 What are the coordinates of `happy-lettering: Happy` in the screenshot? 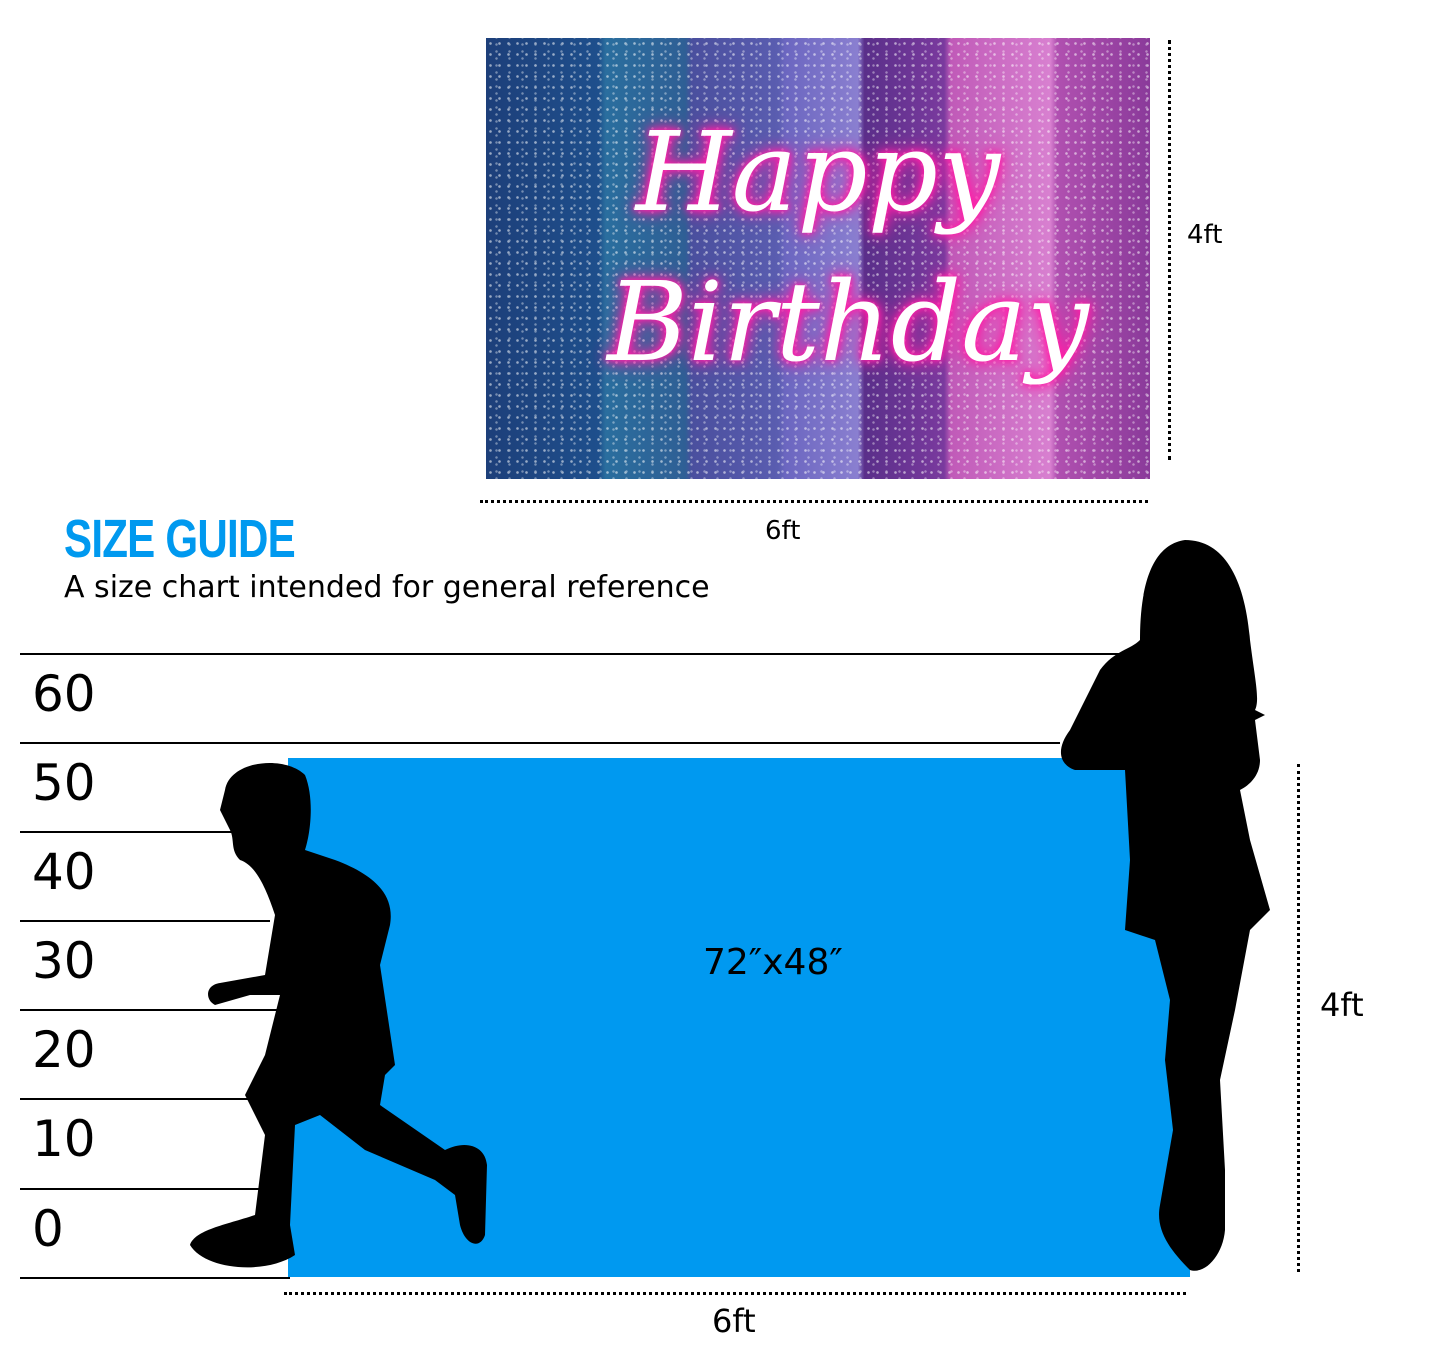 It's located at (818, 172).